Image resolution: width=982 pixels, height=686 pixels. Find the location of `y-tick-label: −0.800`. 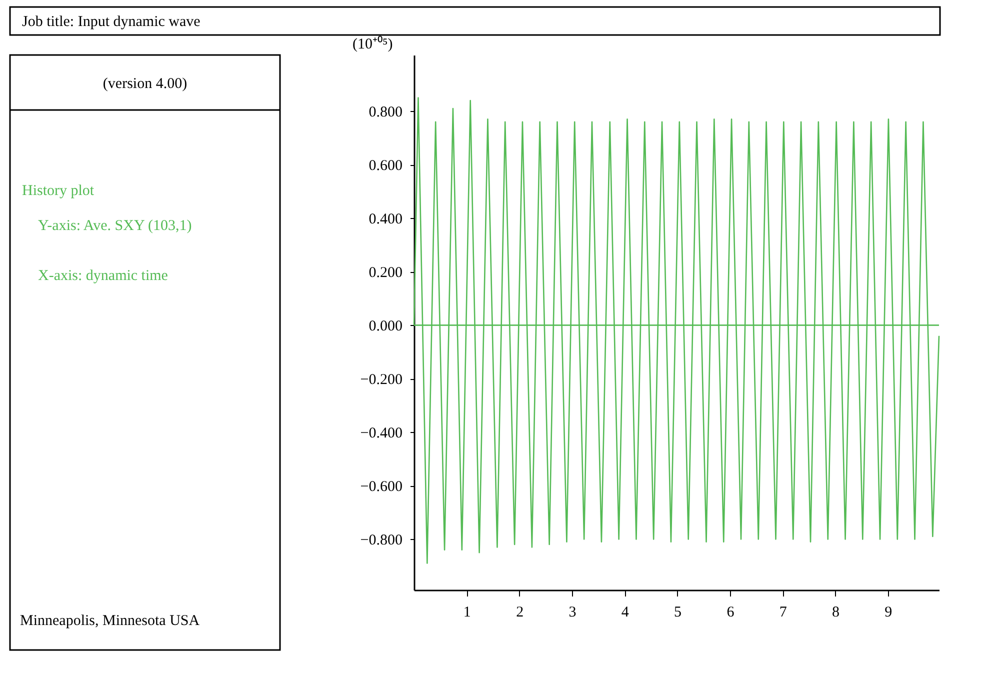

y-tick-label: −0.800 is located at coordinates (381, 540).